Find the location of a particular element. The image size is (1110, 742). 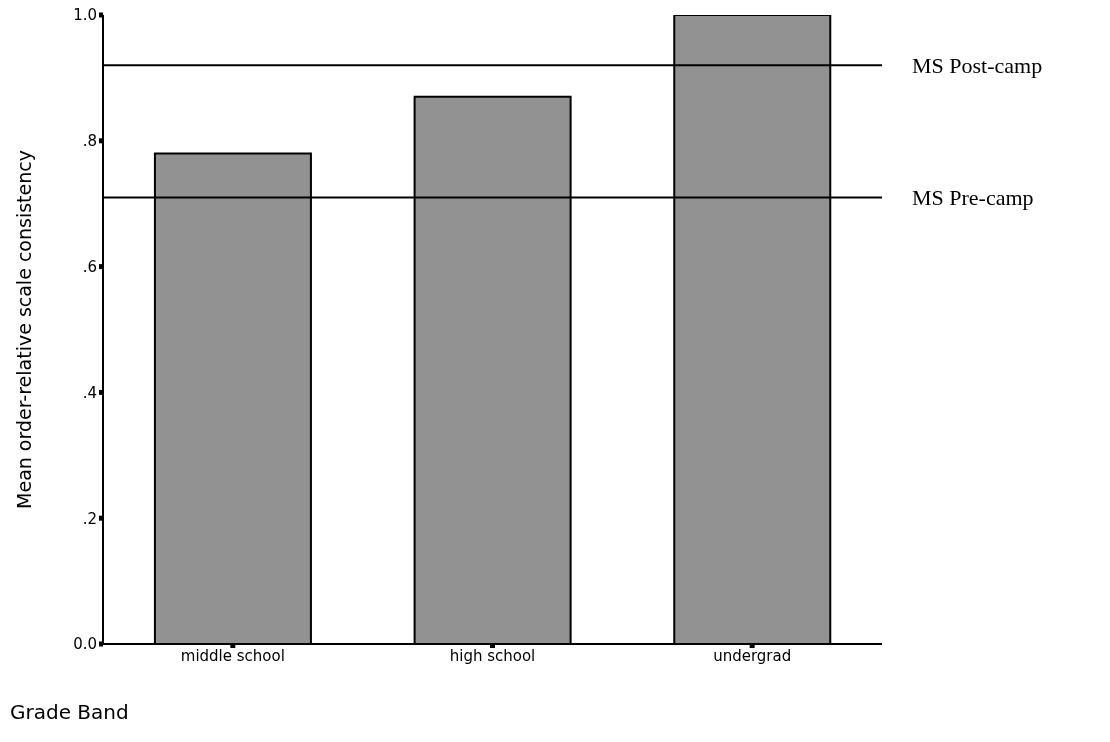

ref-line-label: MS Pre-camp is located at coordinates (973, 198).